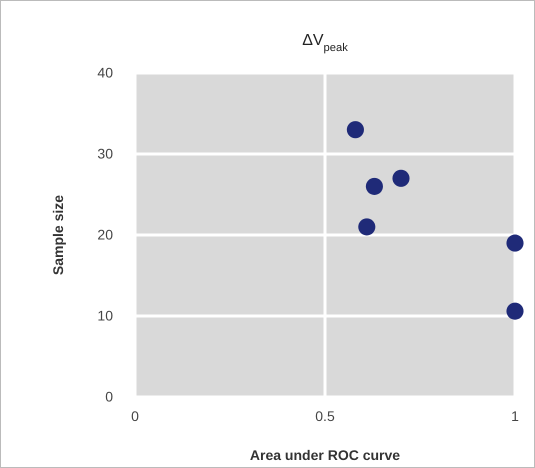 The image size is (535, 468). Describe the element at coordinates (58, 235) in the screenshot. I see `y-axis-title: Sample size` at that location.